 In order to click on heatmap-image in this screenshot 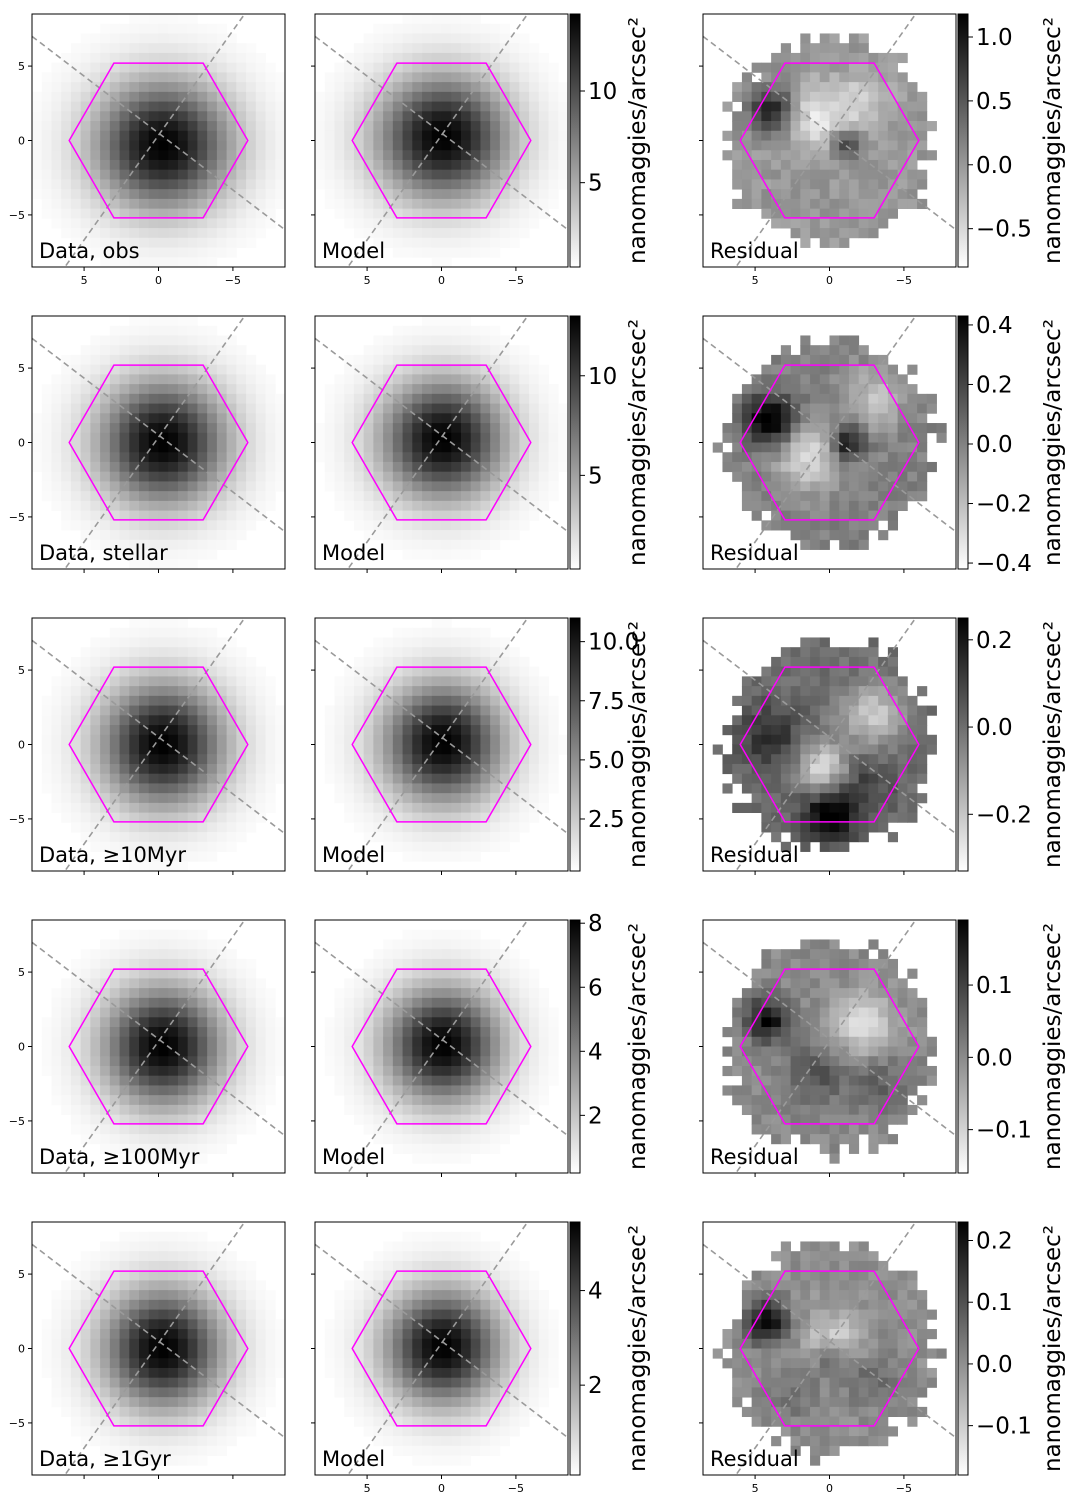, I will do `click(163, 1046)`.